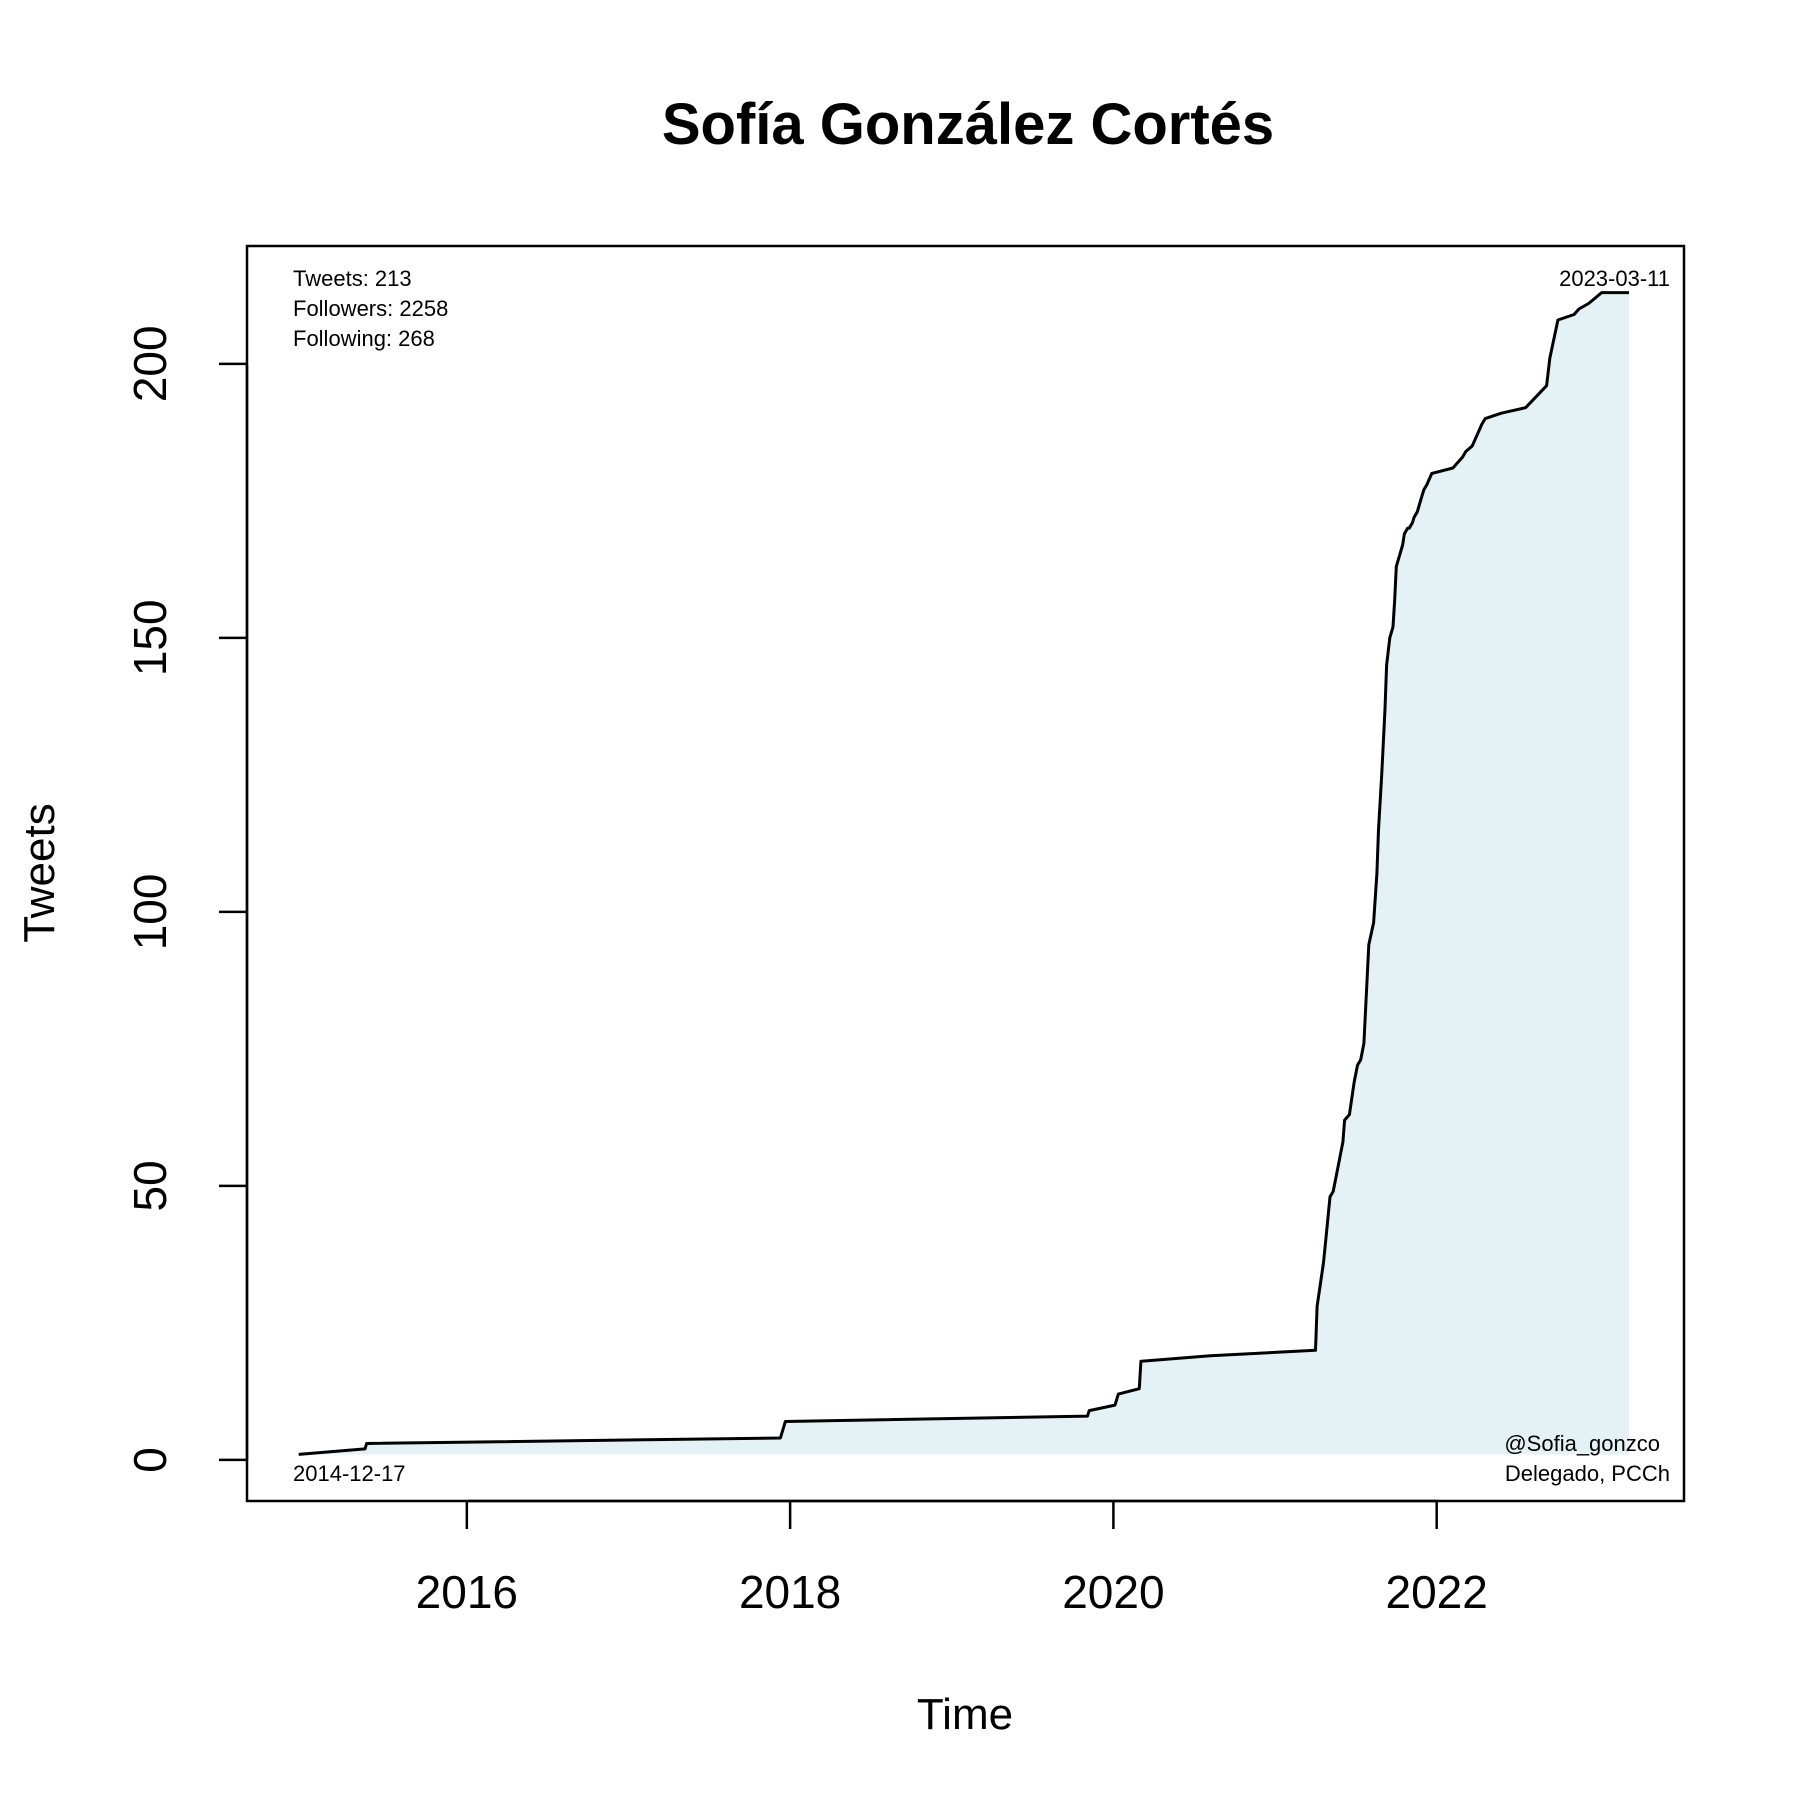 The width and height of the screenshot is (1800, 1800). What do you see at coordinates (352, 278) in the screenshot?
I see `stat-tweets: Tweets: 213` at bounding box center [352, 278].